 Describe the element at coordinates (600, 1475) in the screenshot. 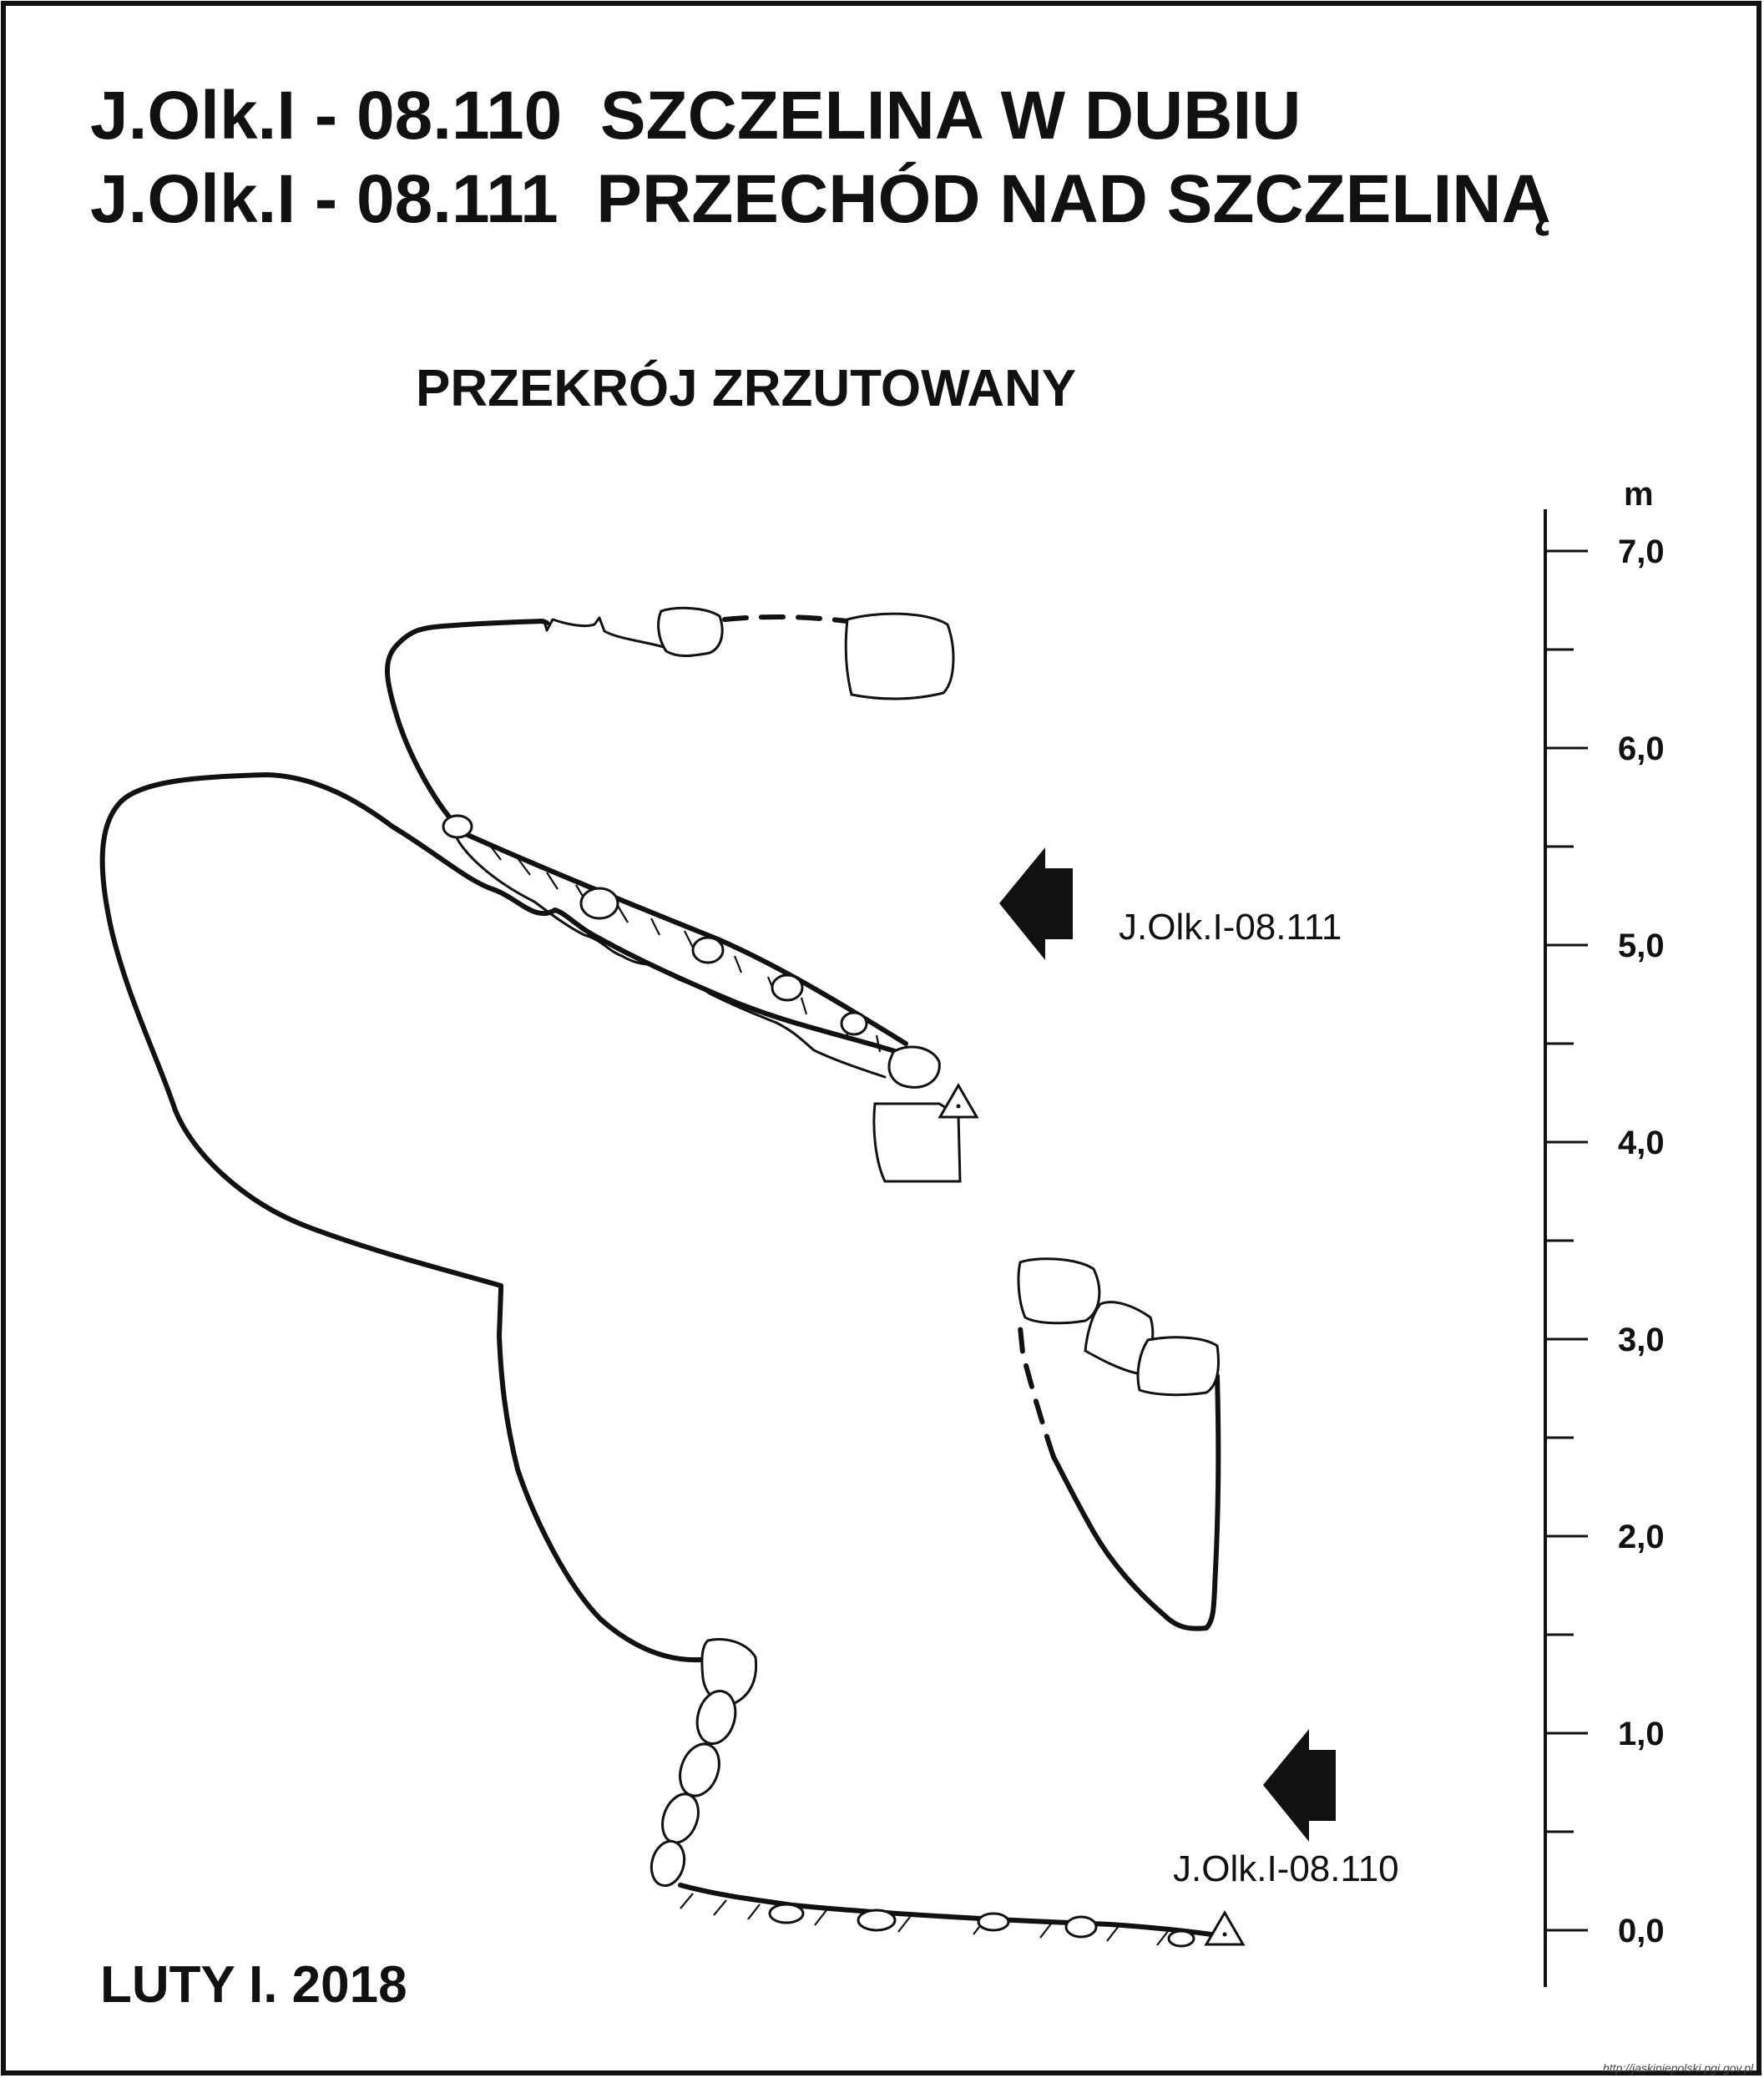

I see `lower-left-wall` at that location.